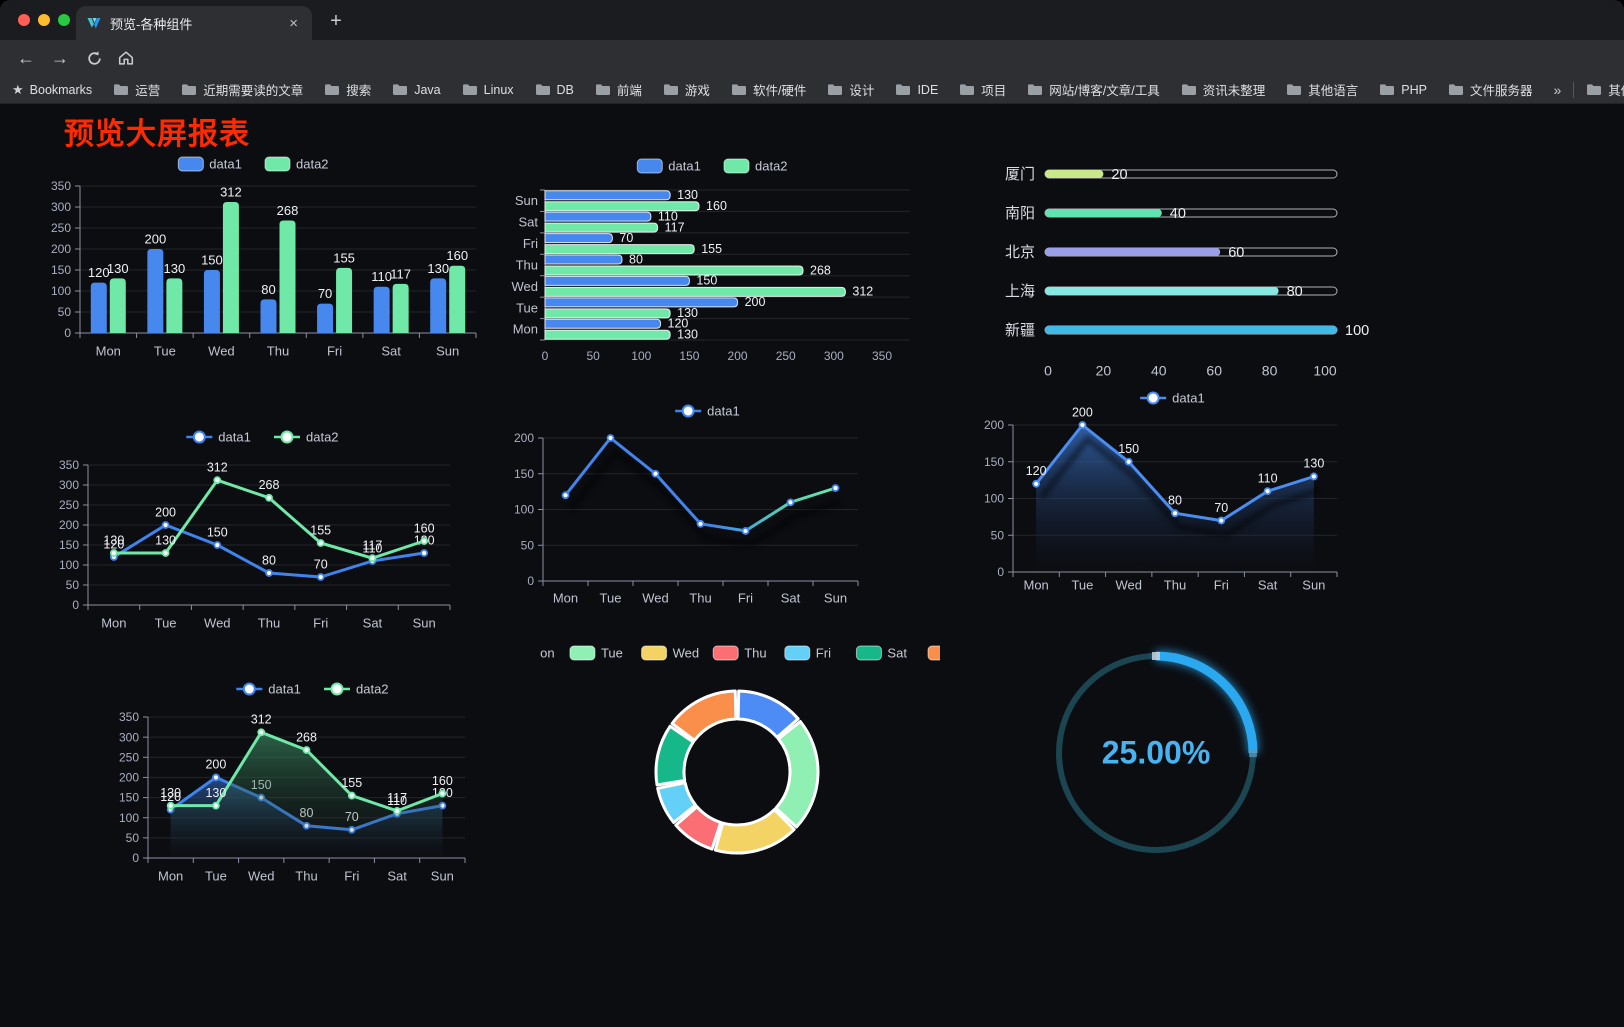 The height and width of the screenshot is (1027, 1624). I want to click on toolbar: ← → 127.0.0.1:3000/#/chart/preview/9, so click(812, 75).